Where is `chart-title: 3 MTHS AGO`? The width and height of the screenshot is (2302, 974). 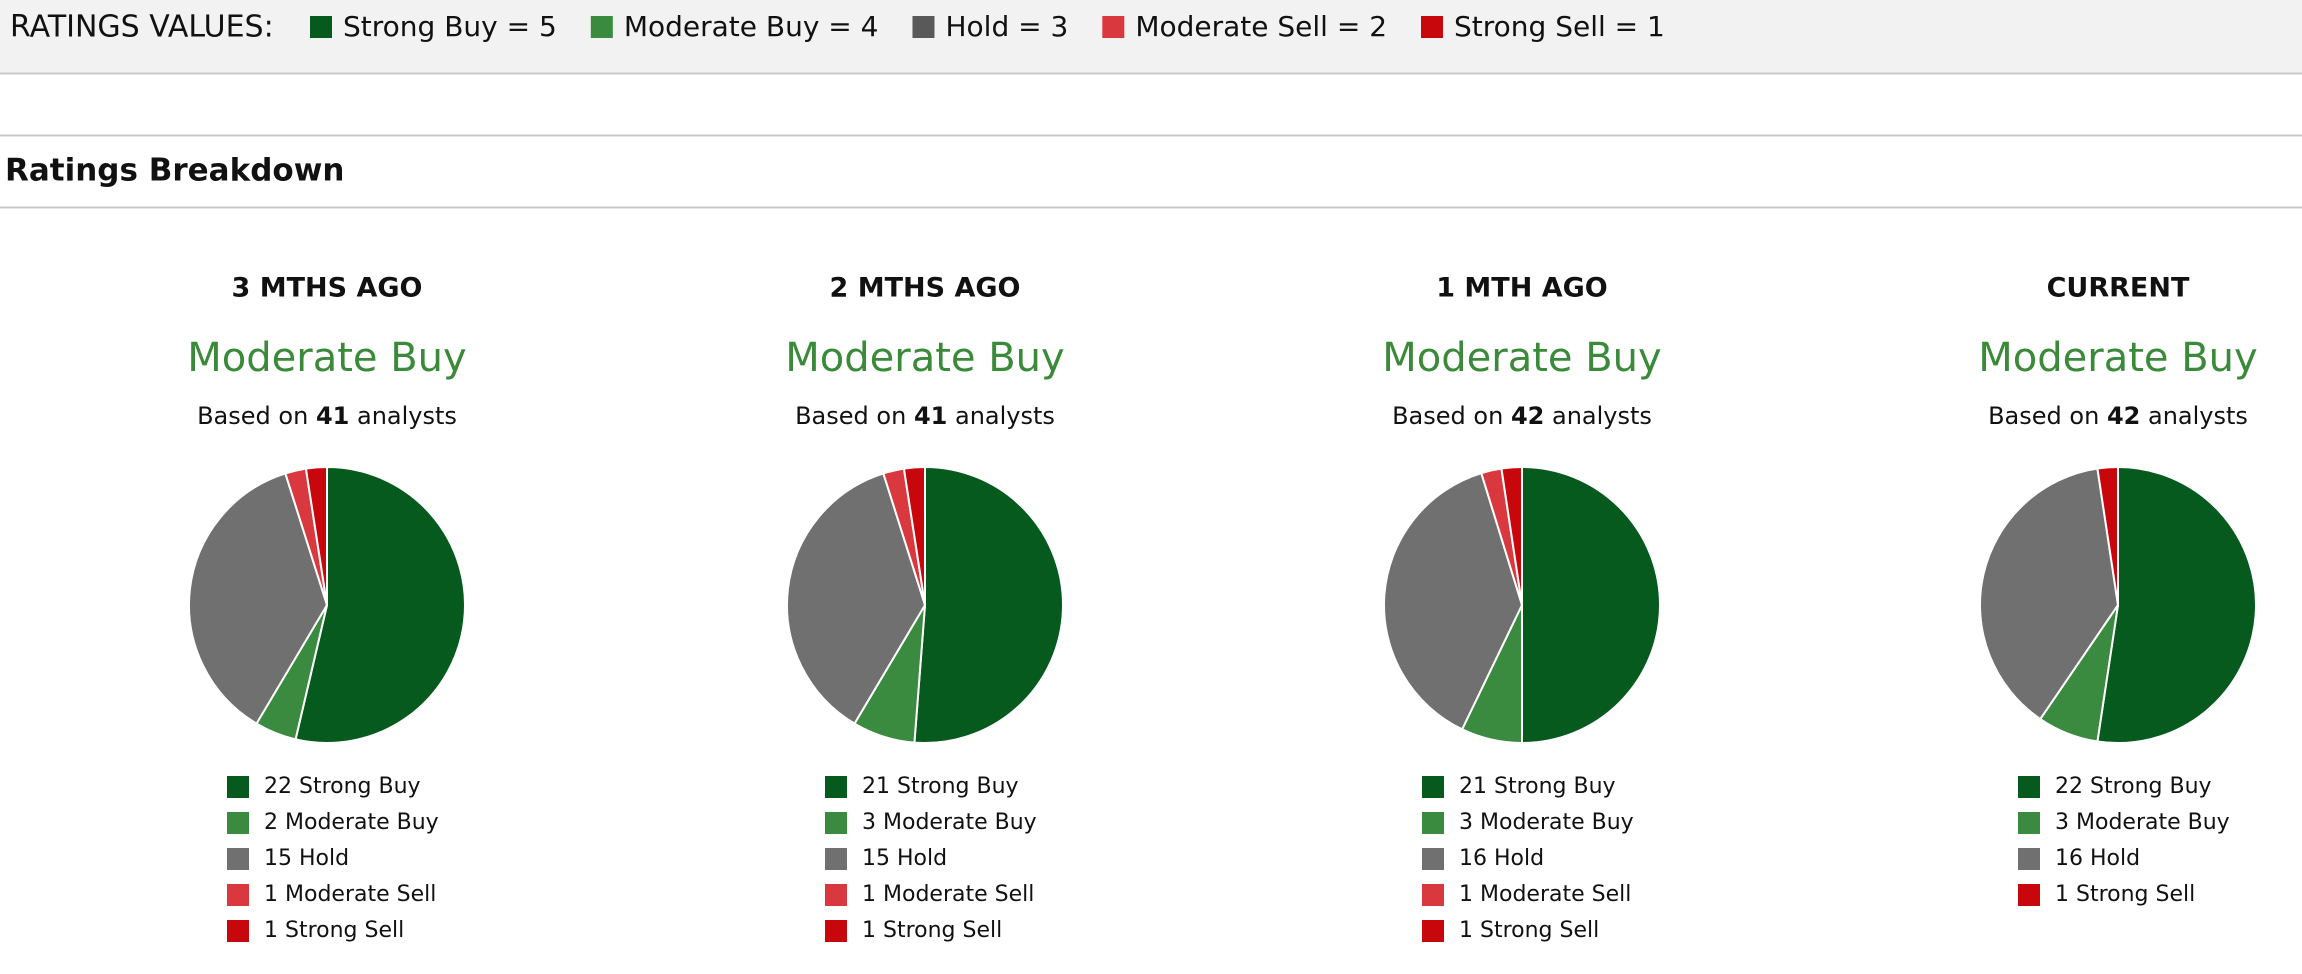
chart-title: 3 MTHS AGO is located at coordinates (327, 288).